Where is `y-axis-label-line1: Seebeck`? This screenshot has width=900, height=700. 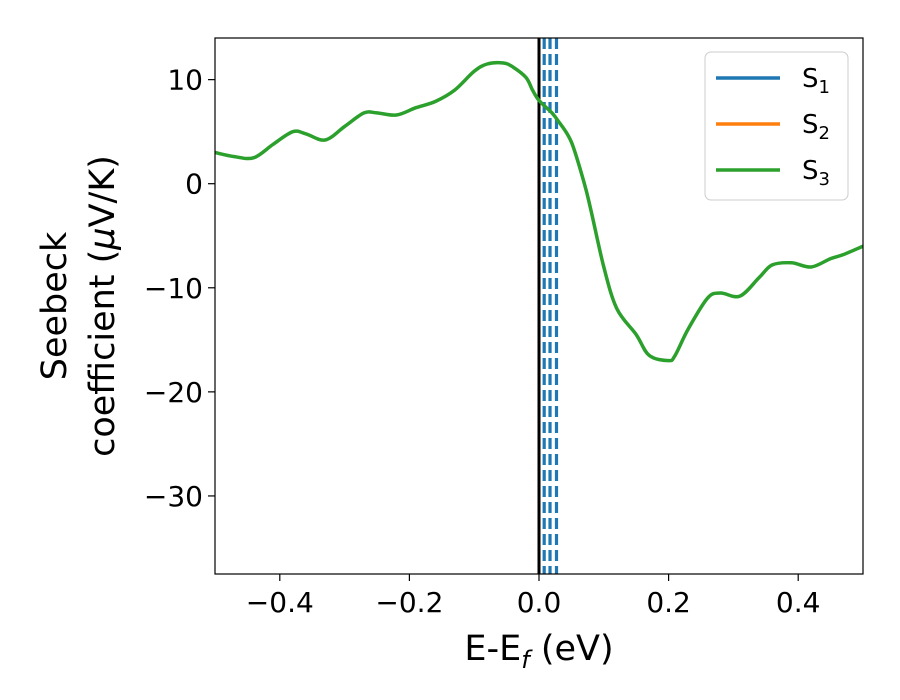 y-axis-label-line1: Seebeck is located at coordinates (55, 305).